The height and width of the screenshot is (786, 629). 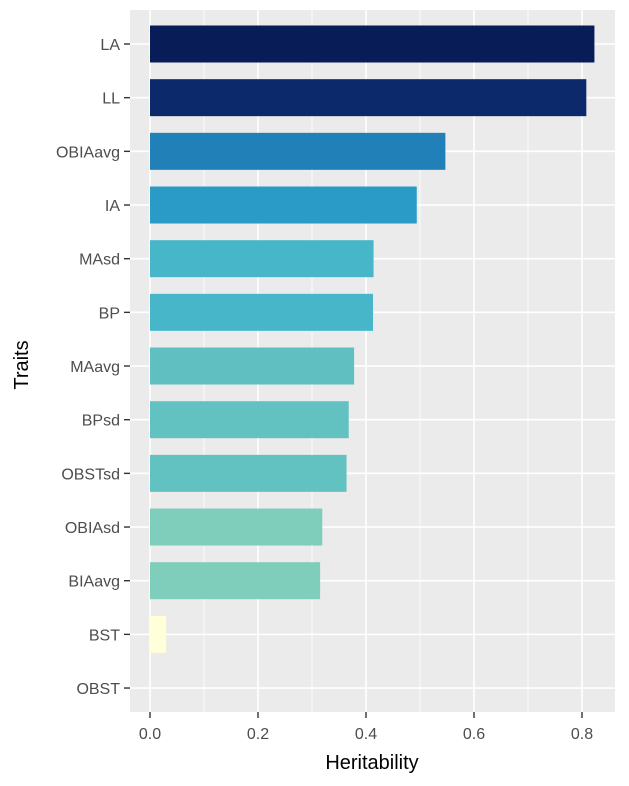 What do you see at coordinates (110, 45) in the screenshot?
I see `y-tick-label: LA` at bounding box center [110, 45].